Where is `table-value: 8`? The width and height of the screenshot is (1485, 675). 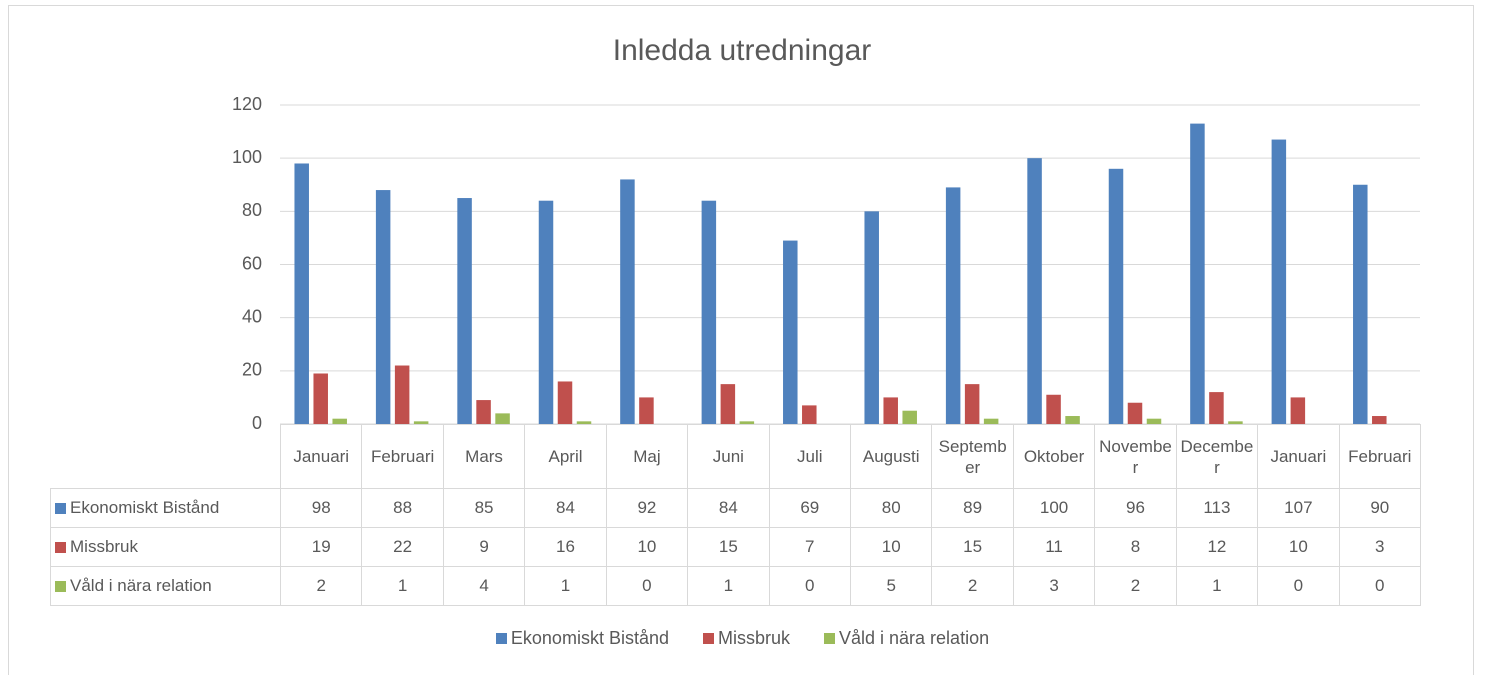 table-value: 8 is located at coordinates (1135, 547).